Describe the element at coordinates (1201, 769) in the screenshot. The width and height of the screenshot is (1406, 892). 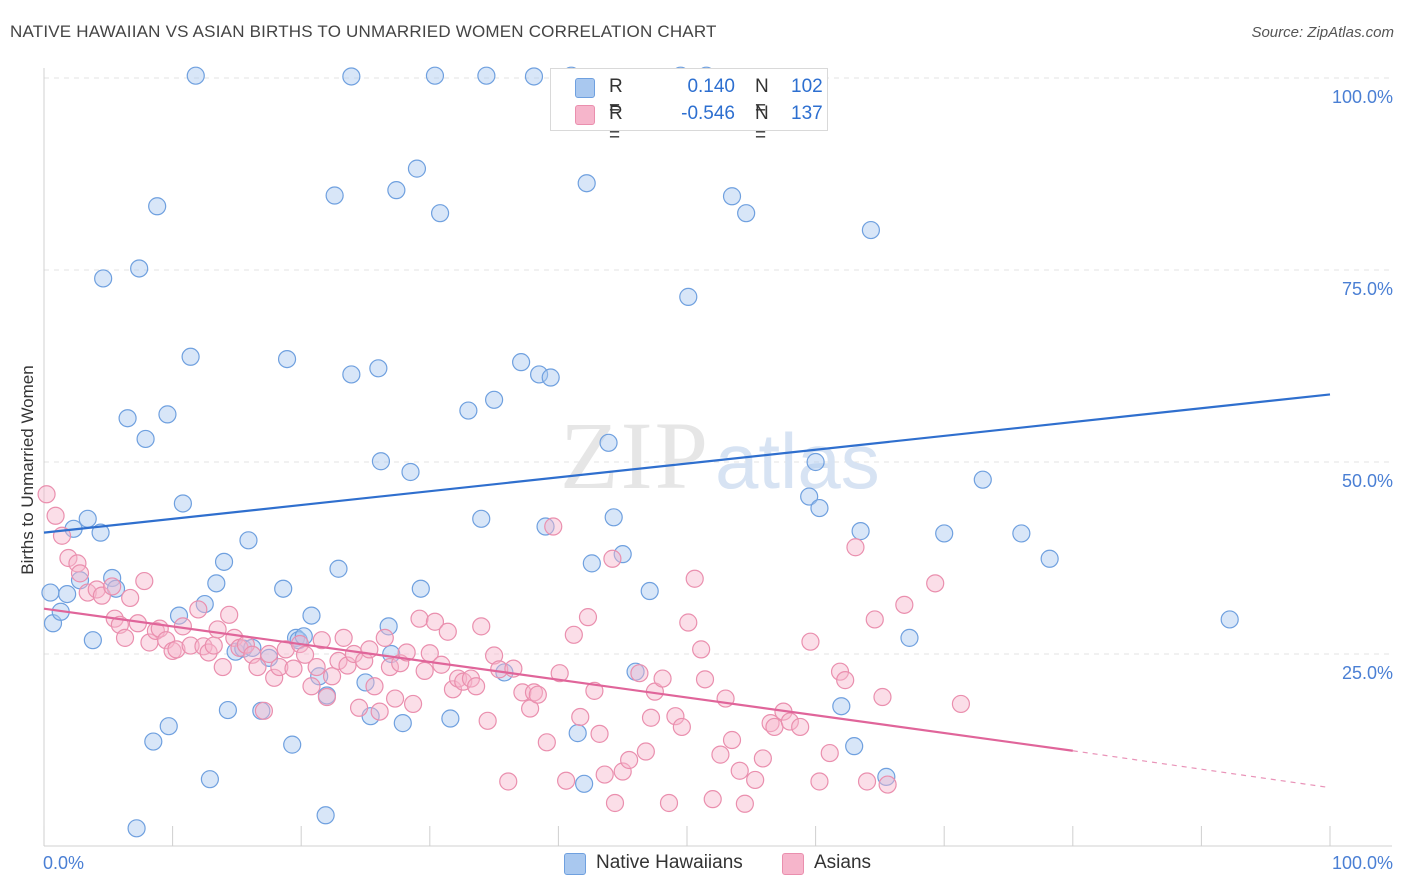
I see `trend-line-asians-extension` at that location.